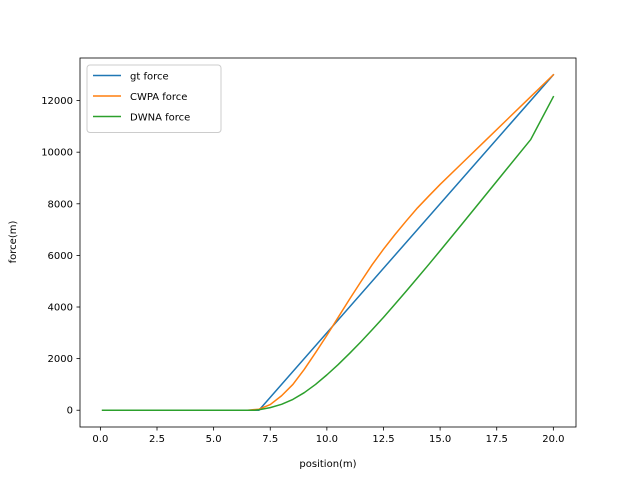  Describe the element at coordinates (327, 464) in the screenshot. I see `x-axis-label: position(m)` at that location.